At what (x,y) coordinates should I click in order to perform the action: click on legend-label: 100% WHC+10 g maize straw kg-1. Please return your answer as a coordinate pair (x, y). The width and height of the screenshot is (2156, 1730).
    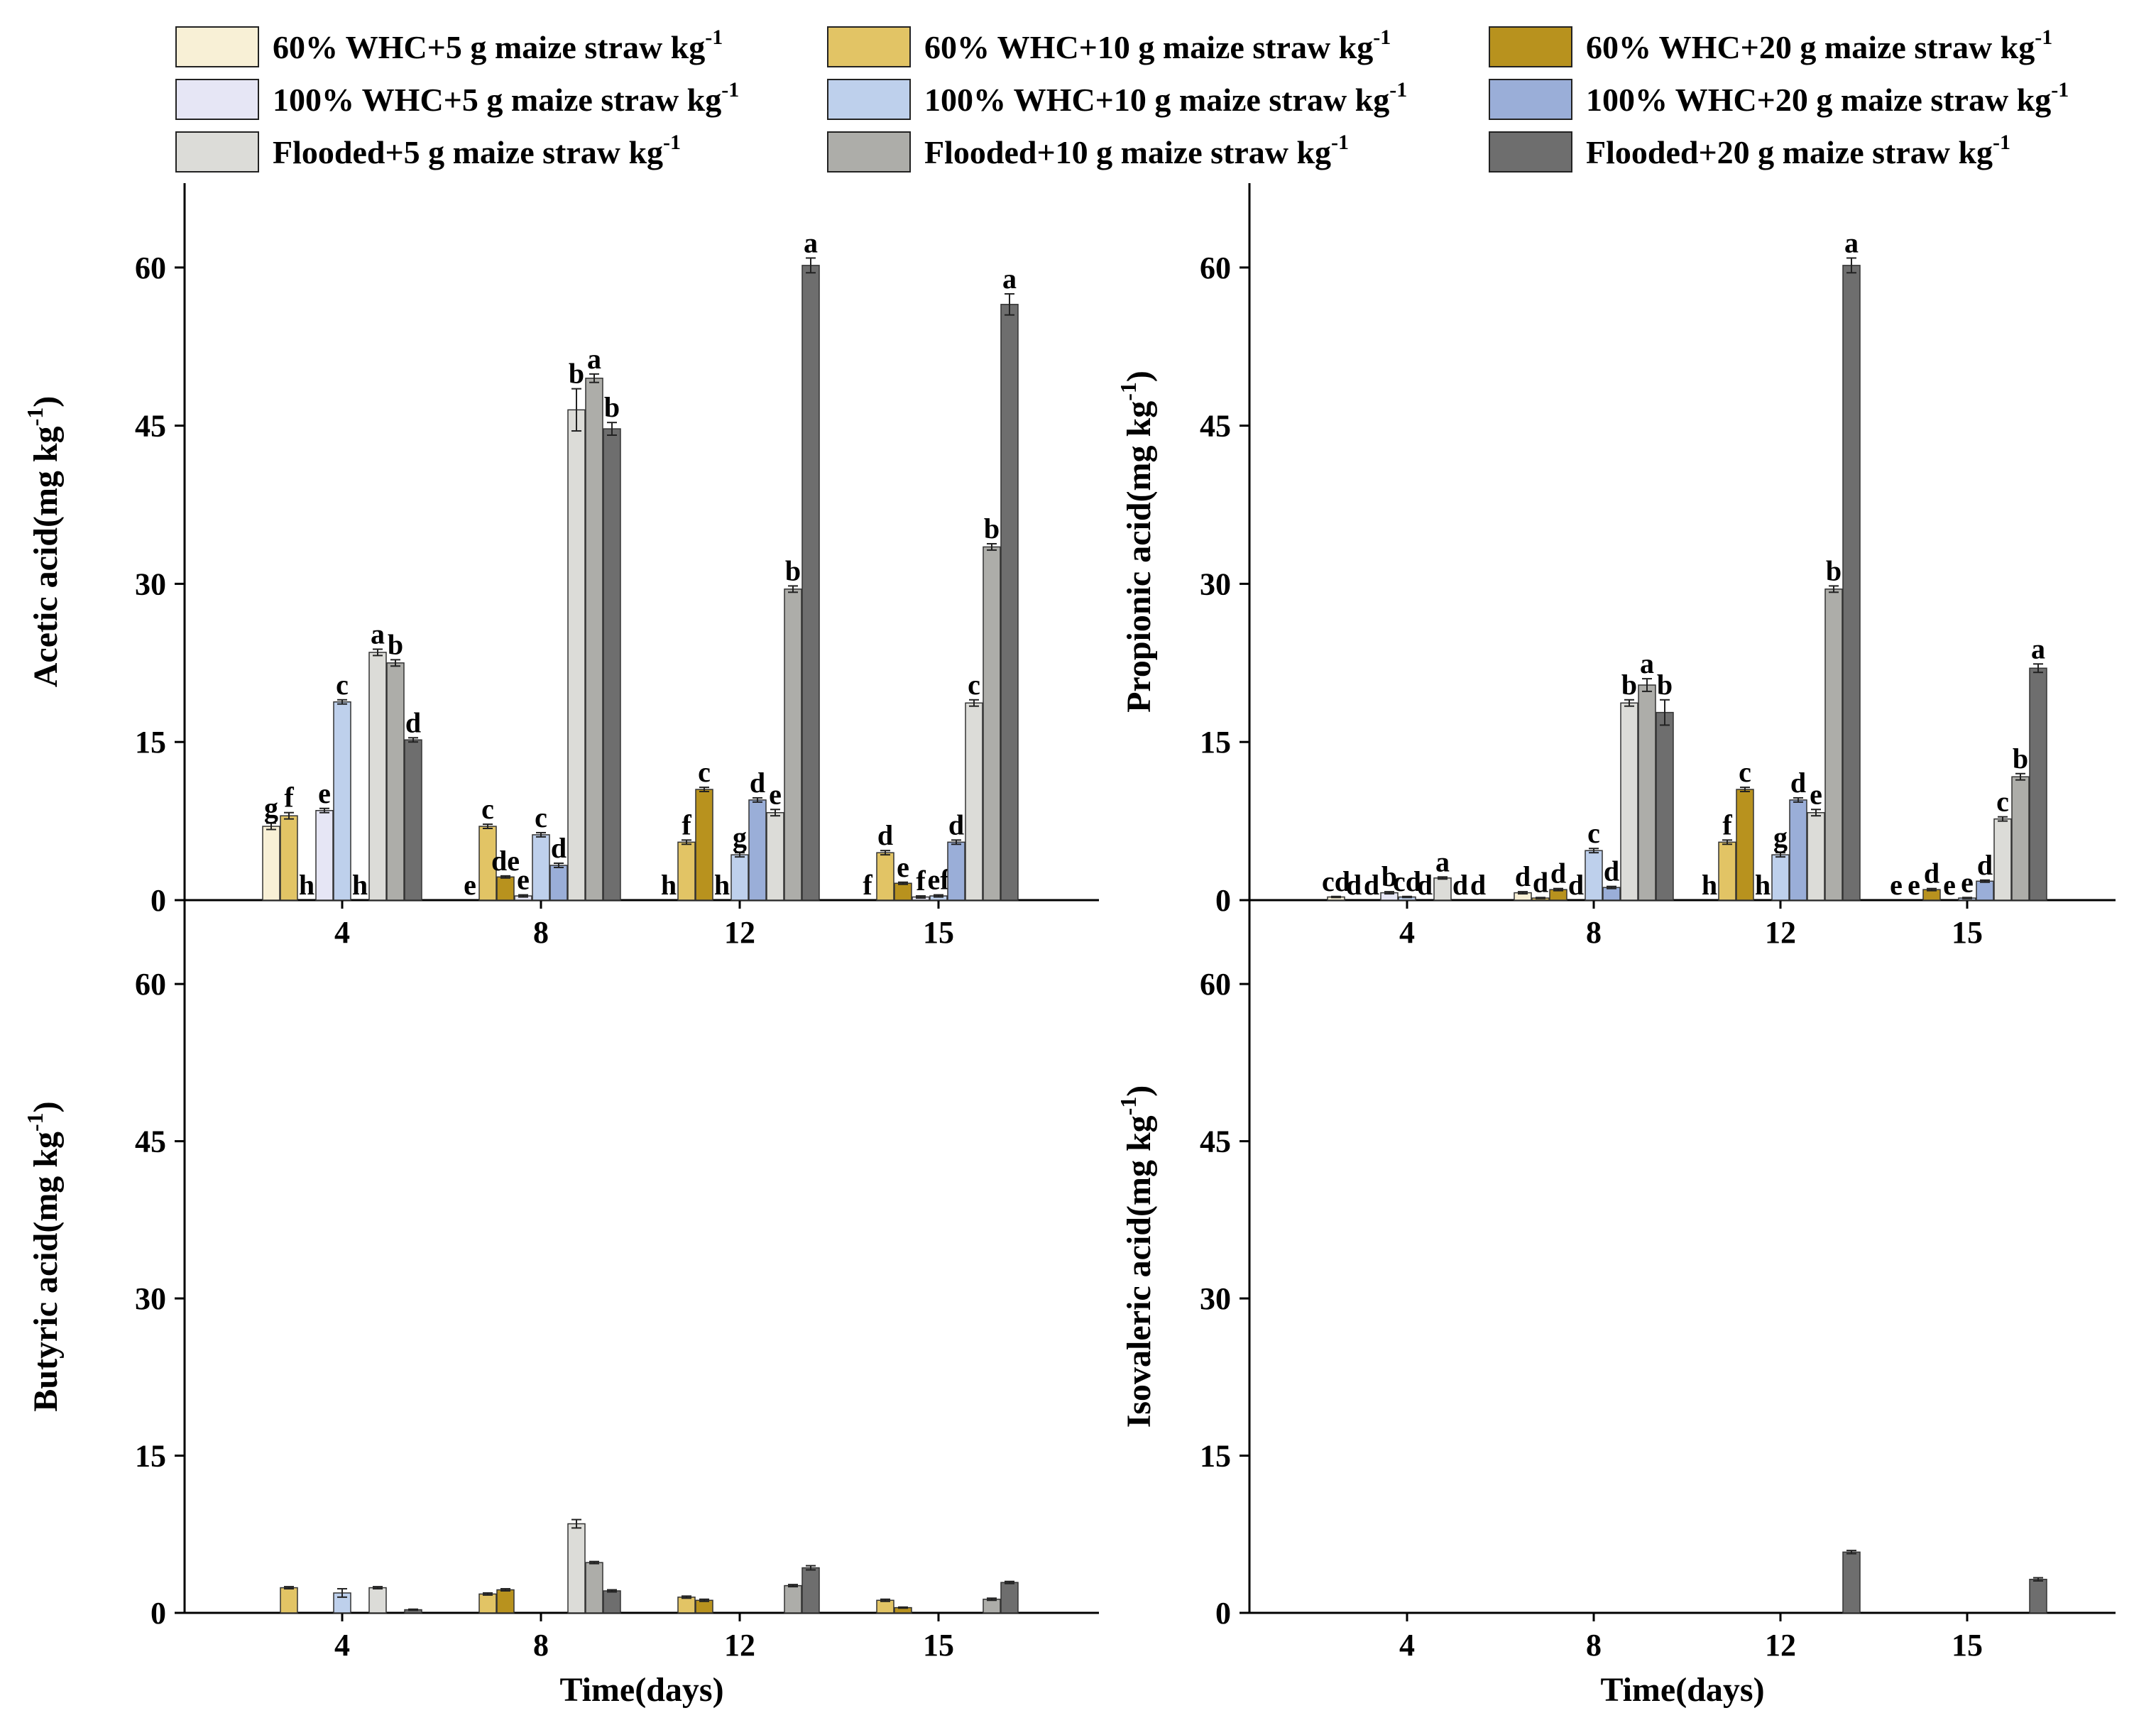
    Looking at the image, I should click on (1165, 98).